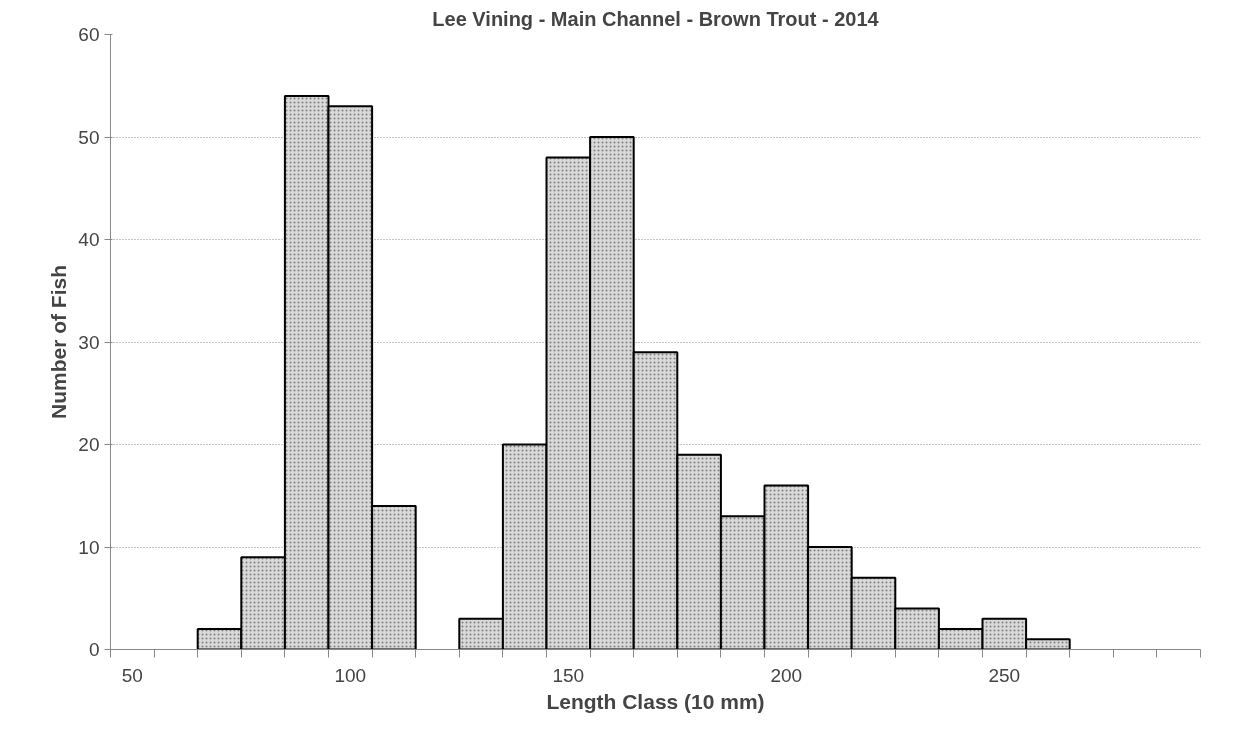  What do you see at coordinates (89, 342) in the screenshot?
I see `y-tick-label: 30` at bounding box center [89, 342].